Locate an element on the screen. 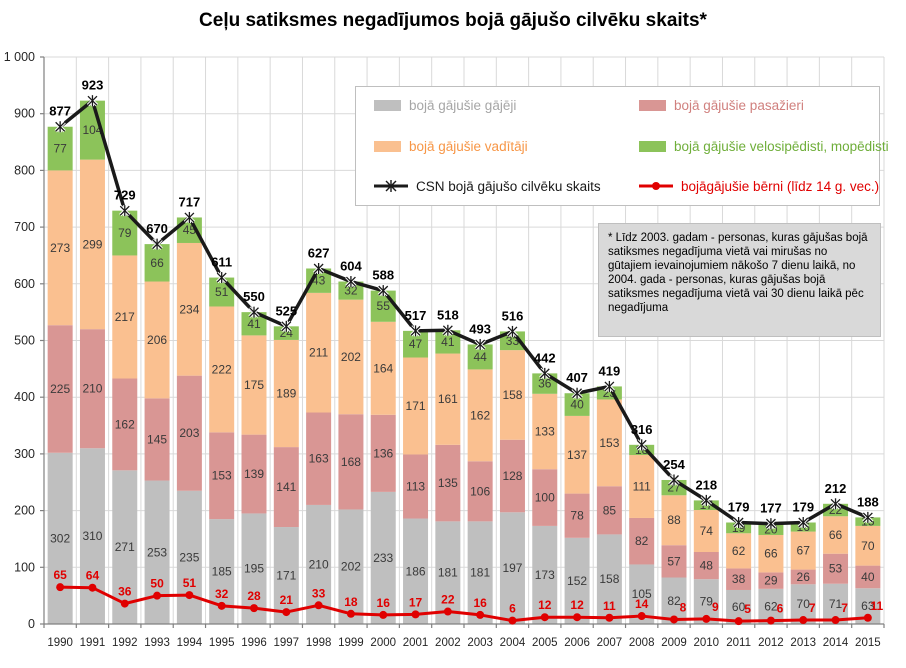 The height and width of the screenshot is (668, 906). x-axis-label: 1994 is located at coordinates (190, 643).